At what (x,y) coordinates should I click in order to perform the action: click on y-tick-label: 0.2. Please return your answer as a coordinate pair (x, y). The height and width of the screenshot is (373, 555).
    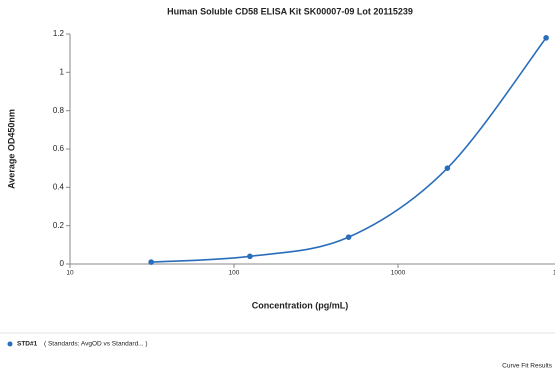
    Looking at the image, I should click on (59, 225).